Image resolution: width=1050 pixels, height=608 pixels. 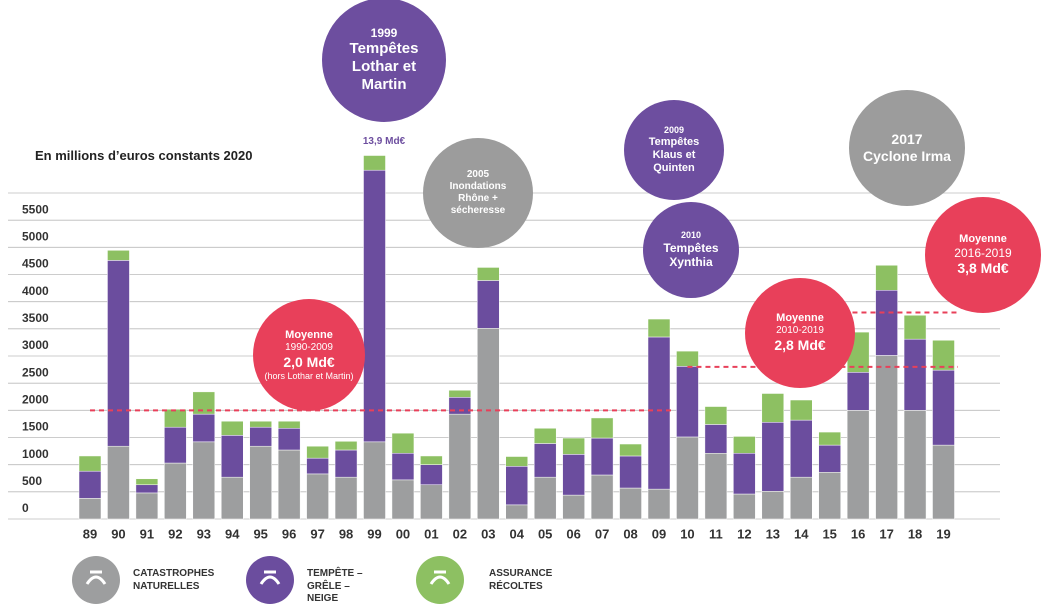 I want to click on x-tick-label: 13, so click(x=773, y=533).